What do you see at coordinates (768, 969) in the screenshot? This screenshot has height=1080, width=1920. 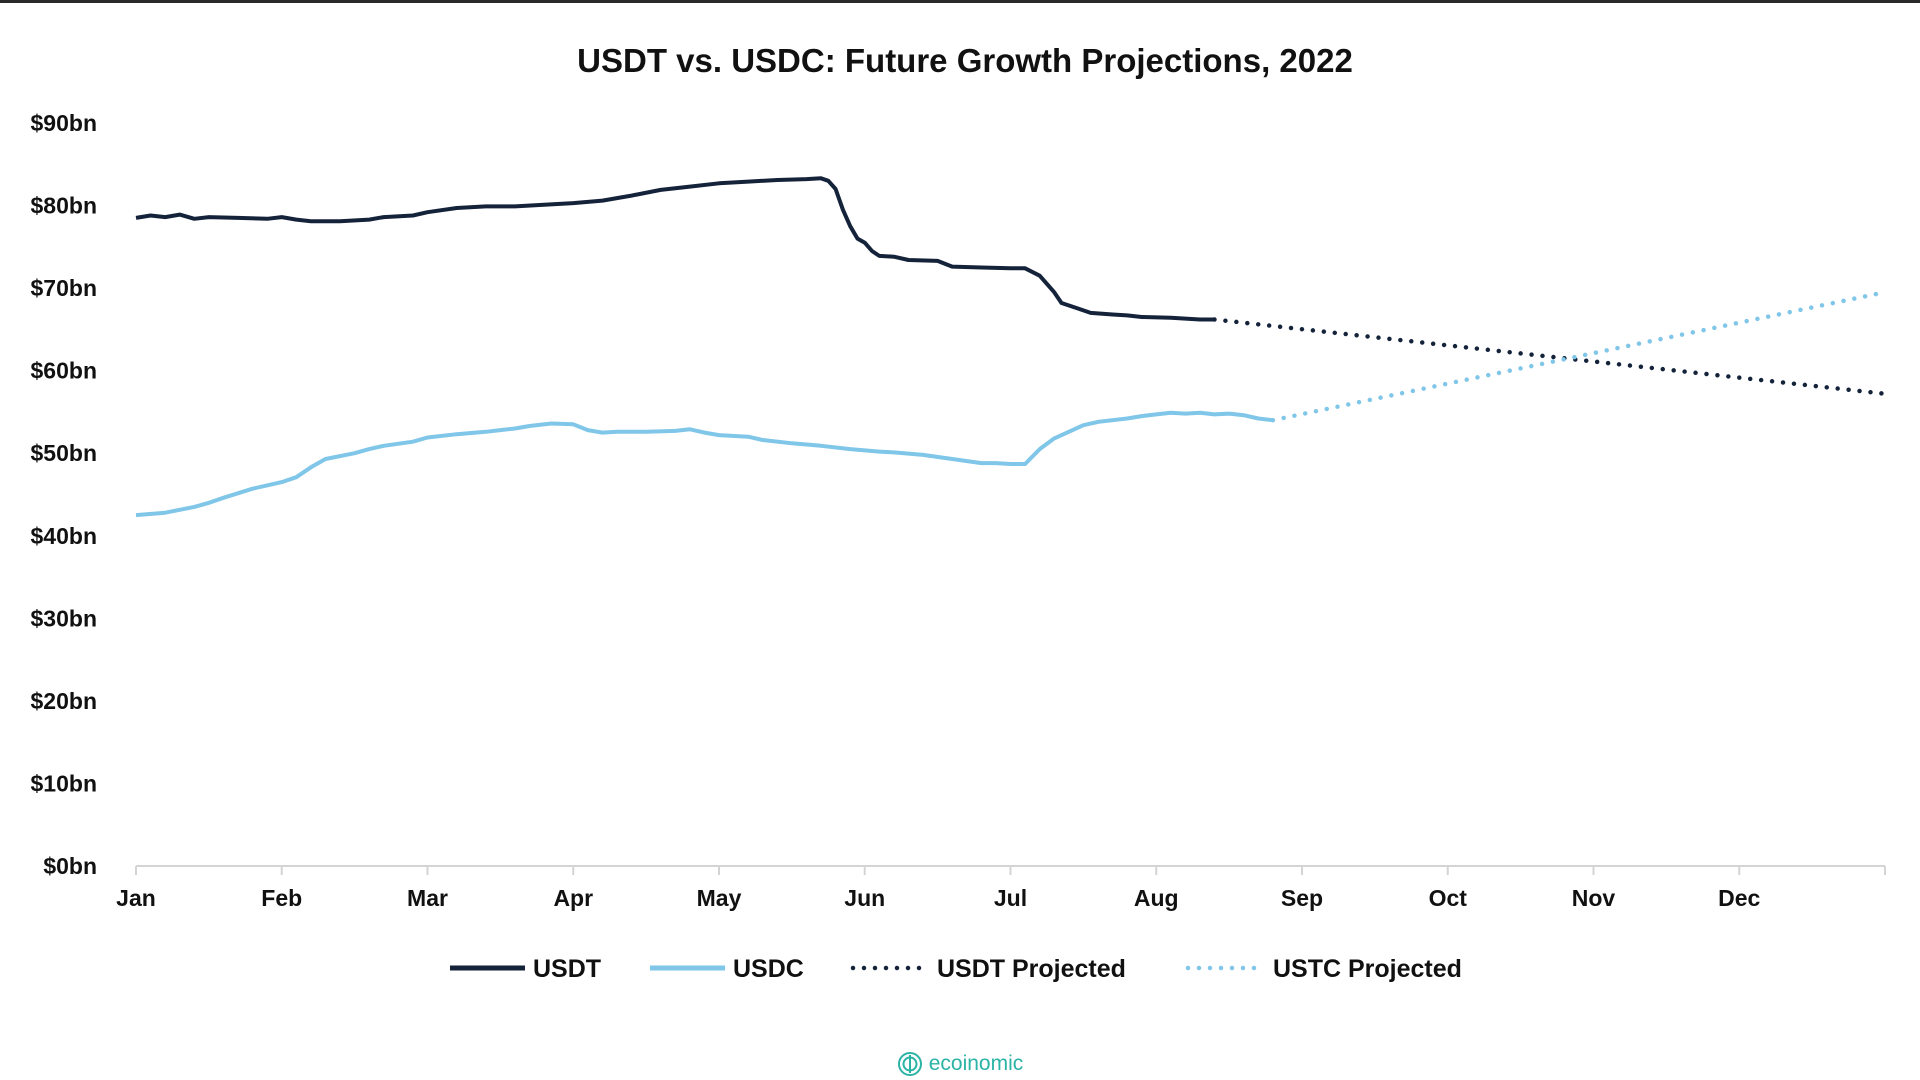 I see `legend-label: USDC` at bounding box center [768, 969].